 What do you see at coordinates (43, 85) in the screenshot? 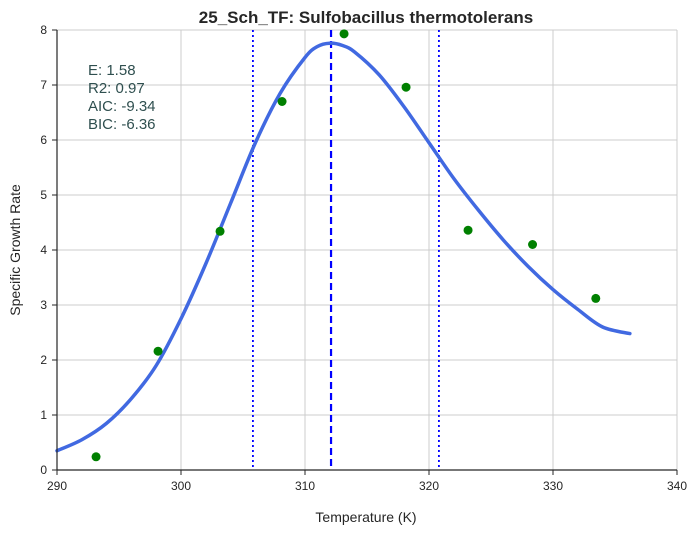
I see `y-tick-label: 7` at bounding box center [43, 85].